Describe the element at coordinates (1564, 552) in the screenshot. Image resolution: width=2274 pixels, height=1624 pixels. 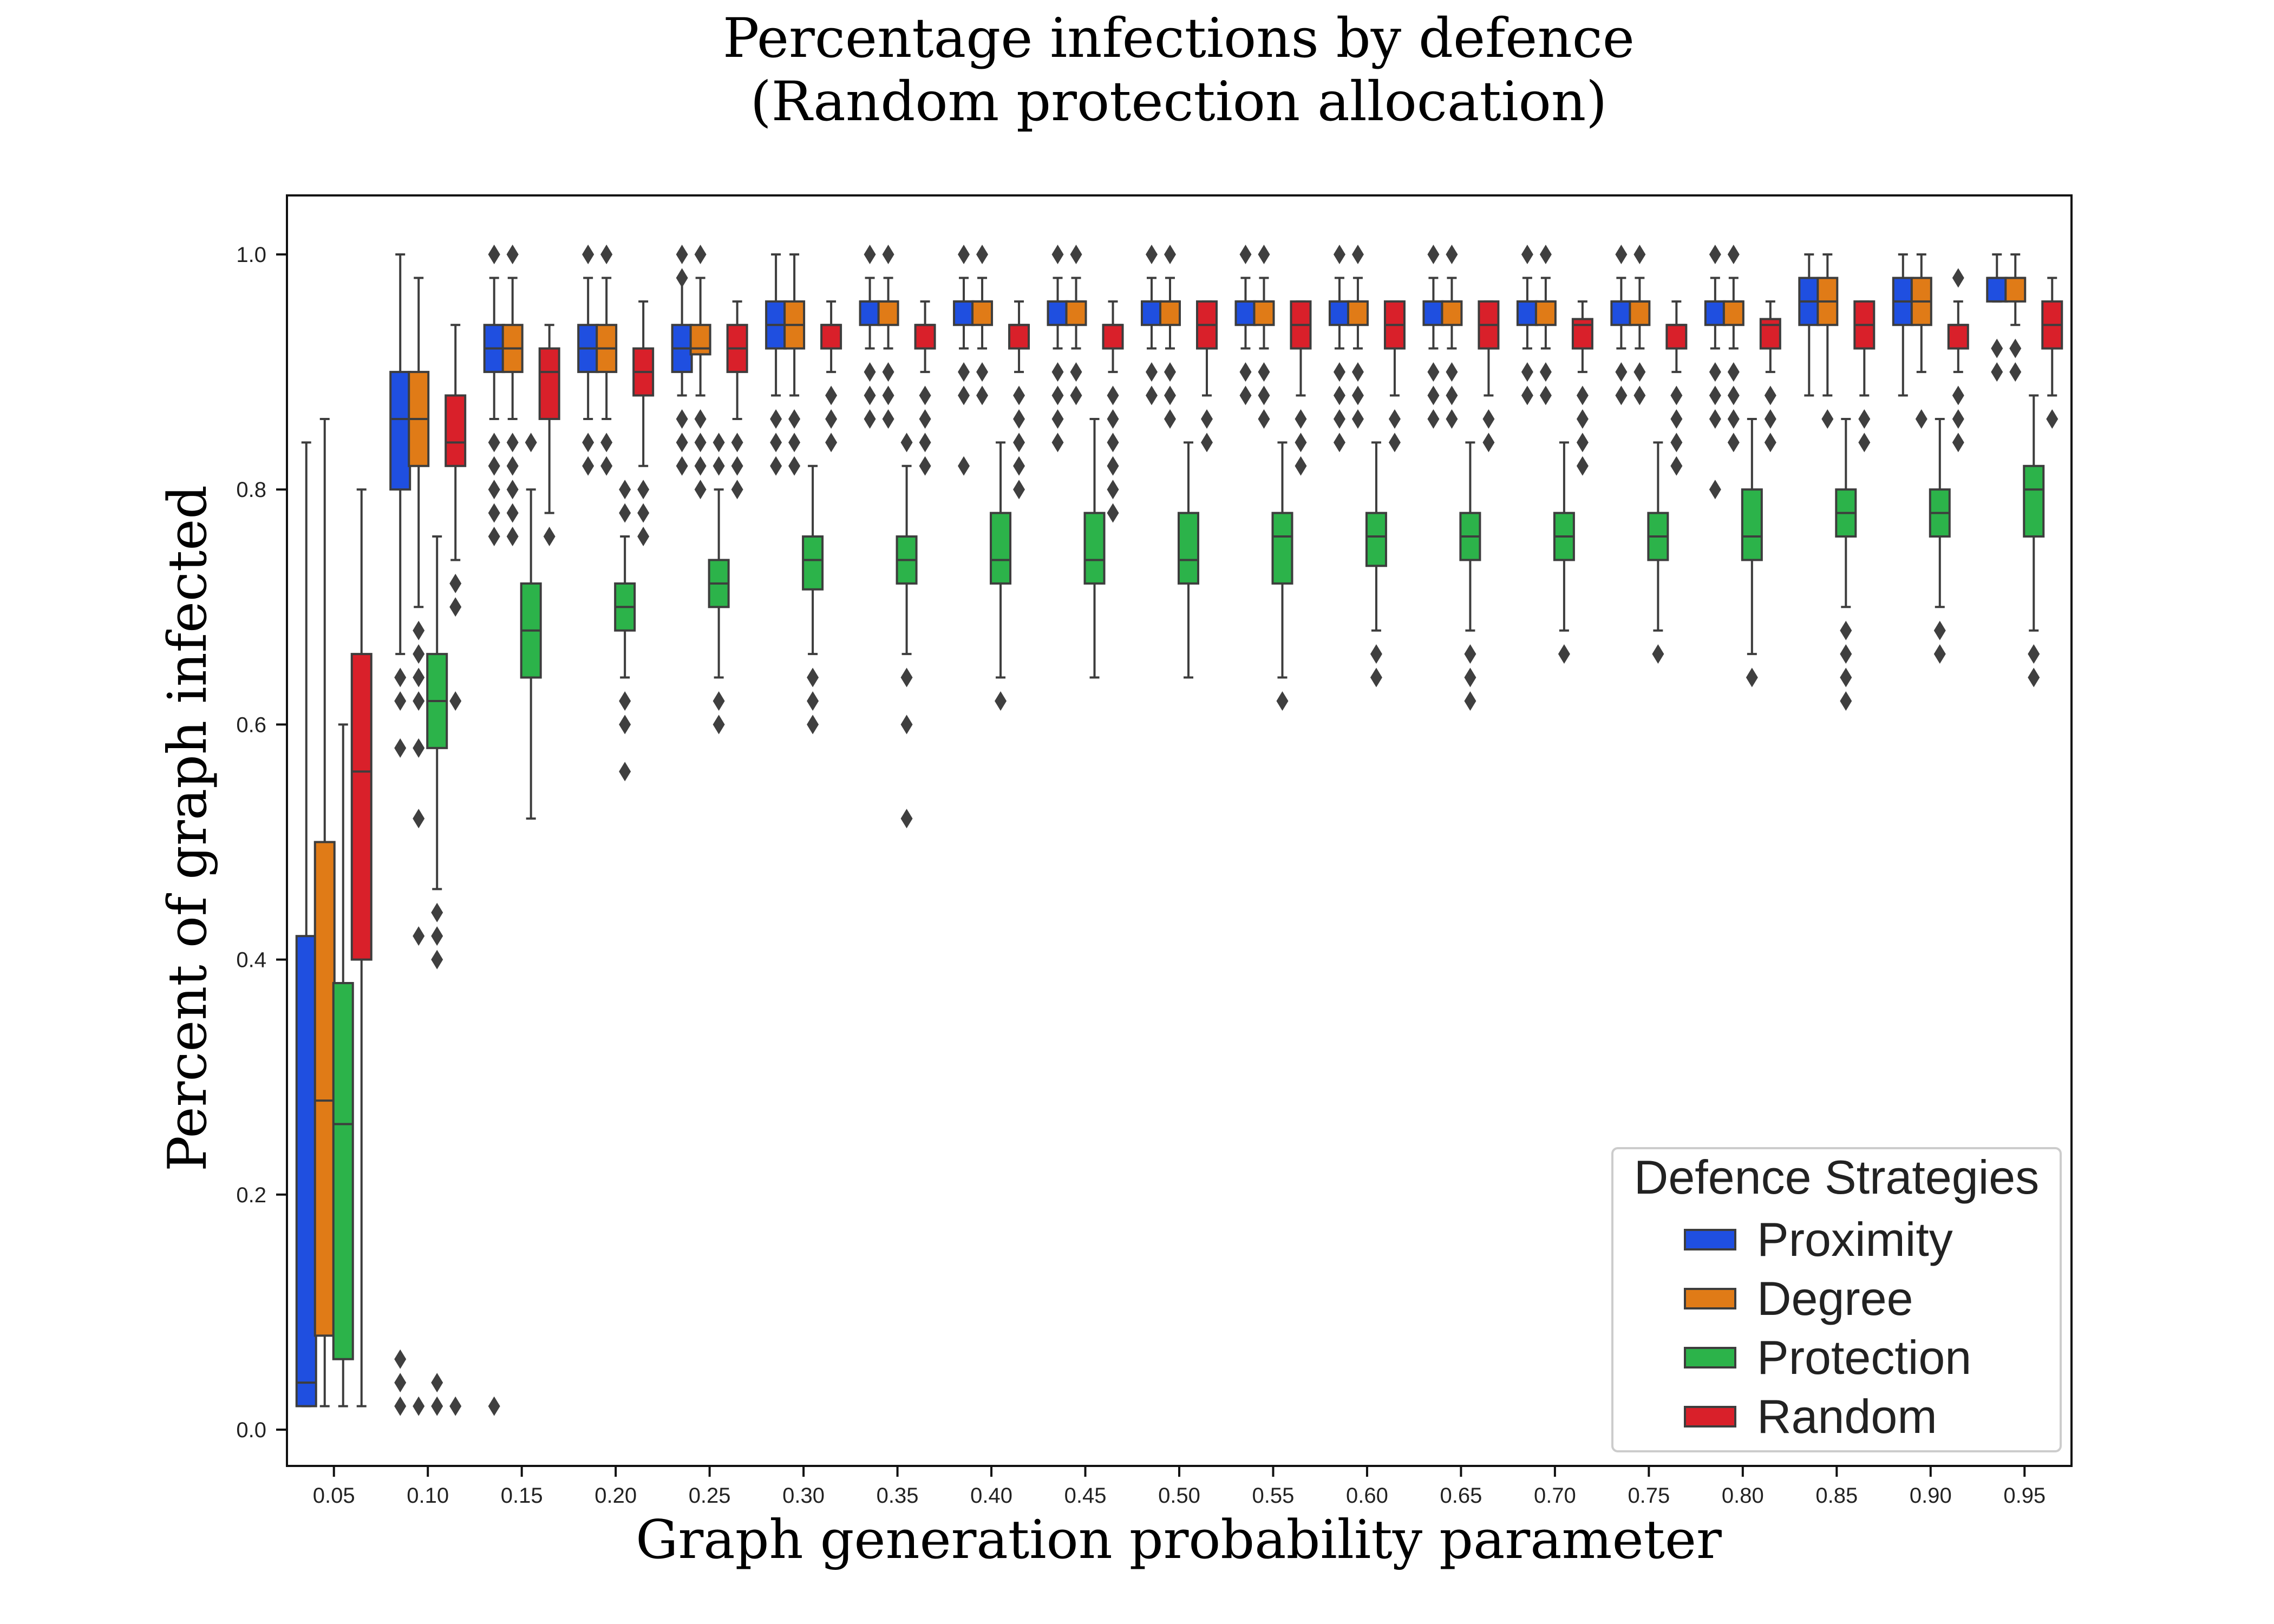
I see `box-protection-0.70` at that location.